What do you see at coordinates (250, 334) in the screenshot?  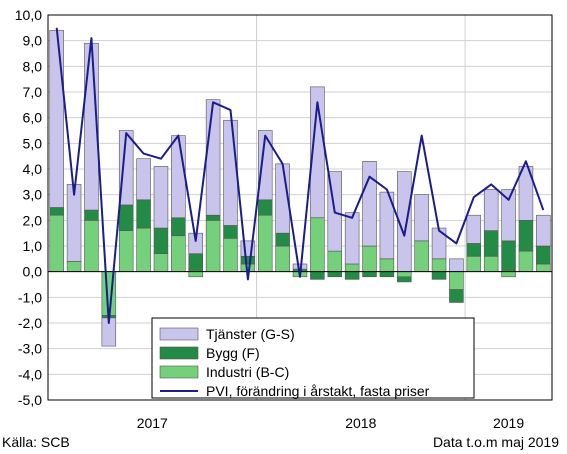 I see `legend-label: Tjänster (G-S)` at bounding box center [250, 334].